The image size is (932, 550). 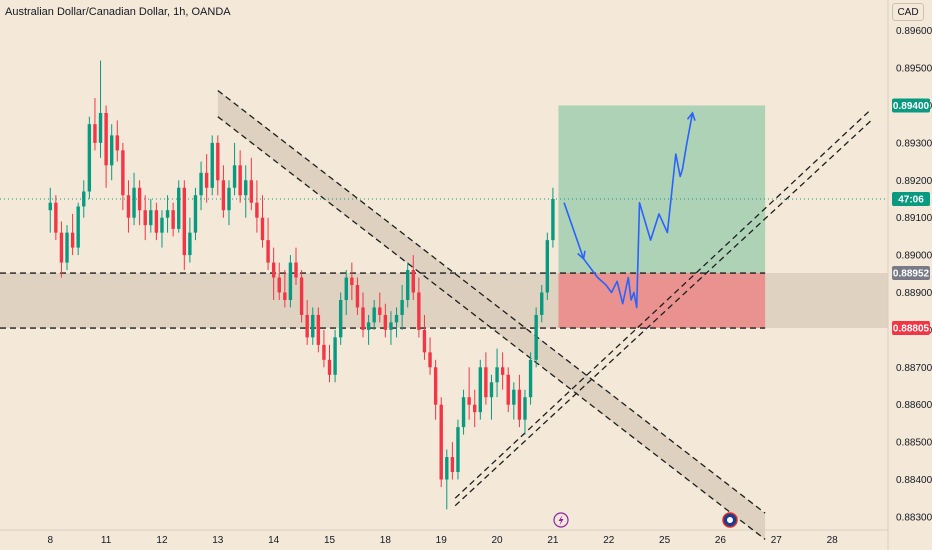 What do you see at coordinates (911, 198) in the screenshot?
I see `price-label-countdown: 47:06` at bounding box center [911, 198].